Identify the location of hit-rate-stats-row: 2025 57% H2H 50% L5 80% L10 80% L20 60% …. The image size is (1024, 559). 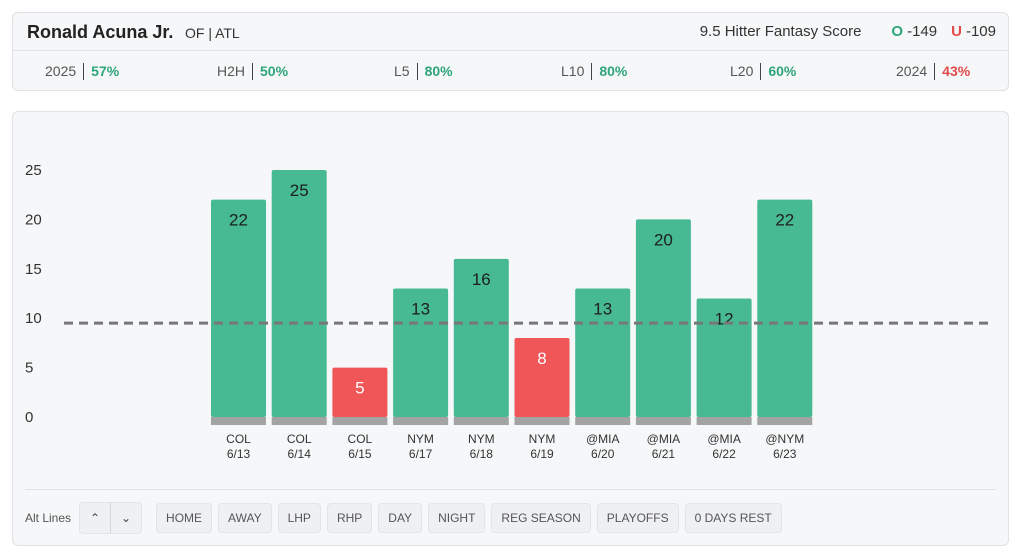
(510, 71).